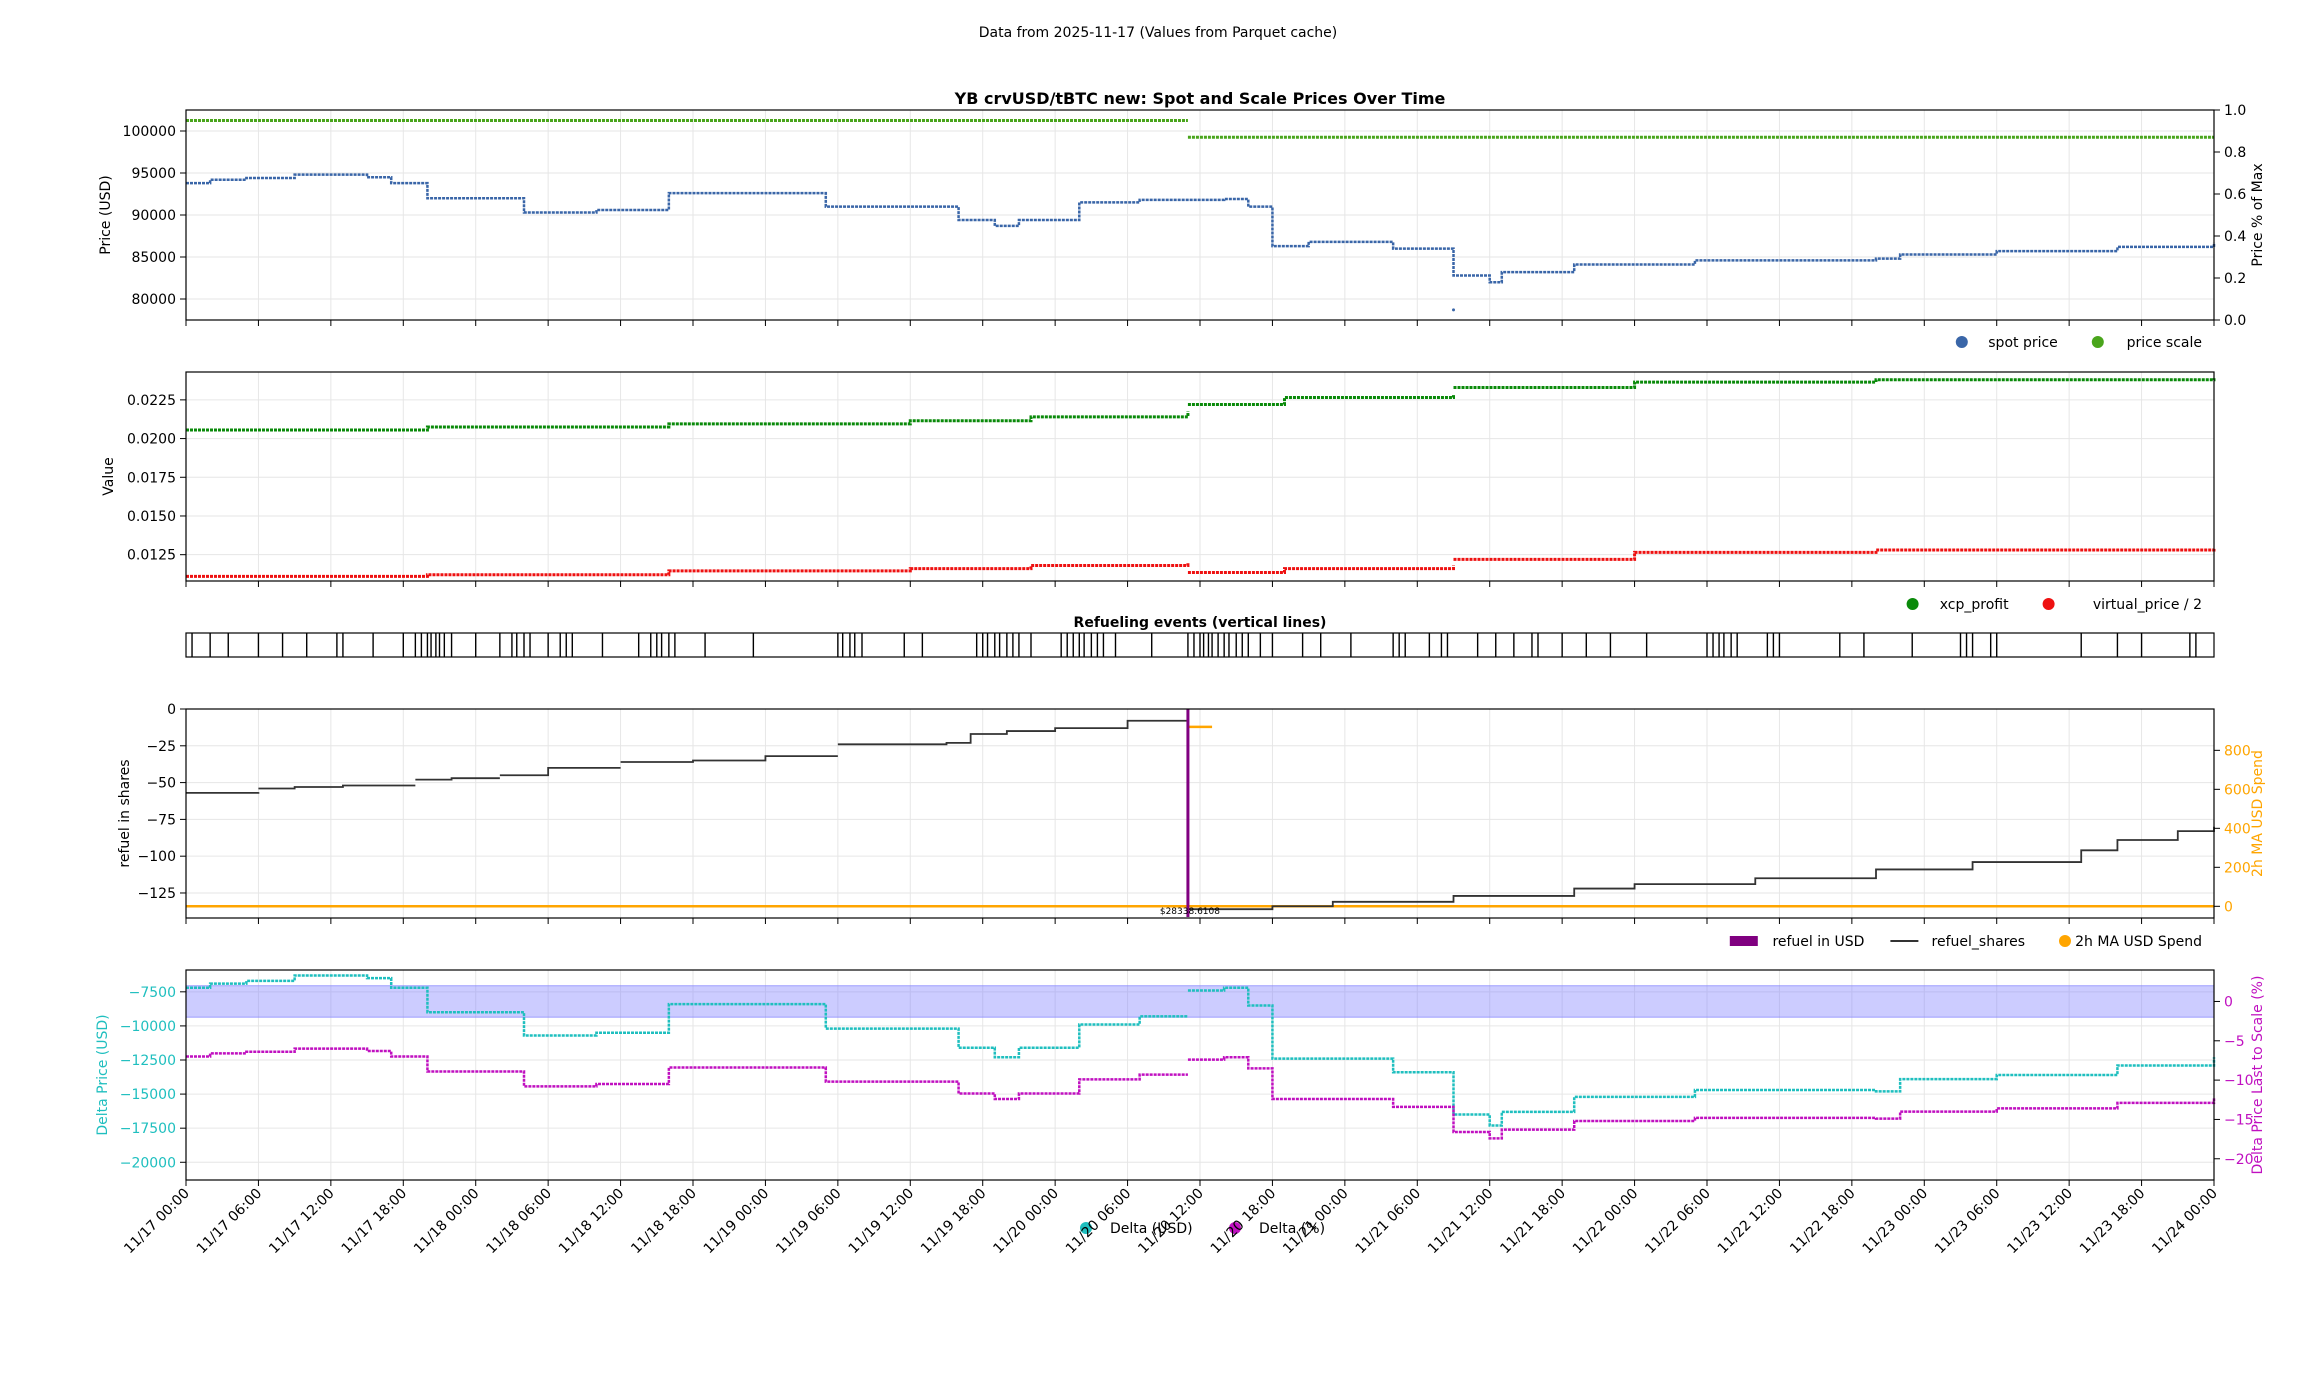 This screenshot has height=1377, width=2317. I want to click on y-tick-label: −15000, so click(148, 1095).